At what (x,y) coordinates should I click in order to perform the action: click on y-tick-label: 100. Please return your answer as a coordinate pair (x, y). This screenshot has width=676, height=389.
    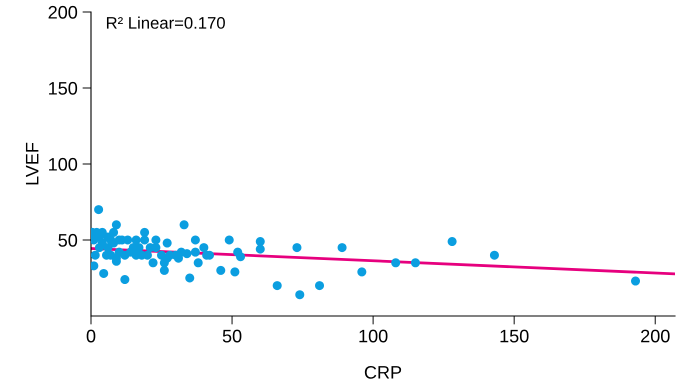
    Looking at the image, I should click on (63, 164).